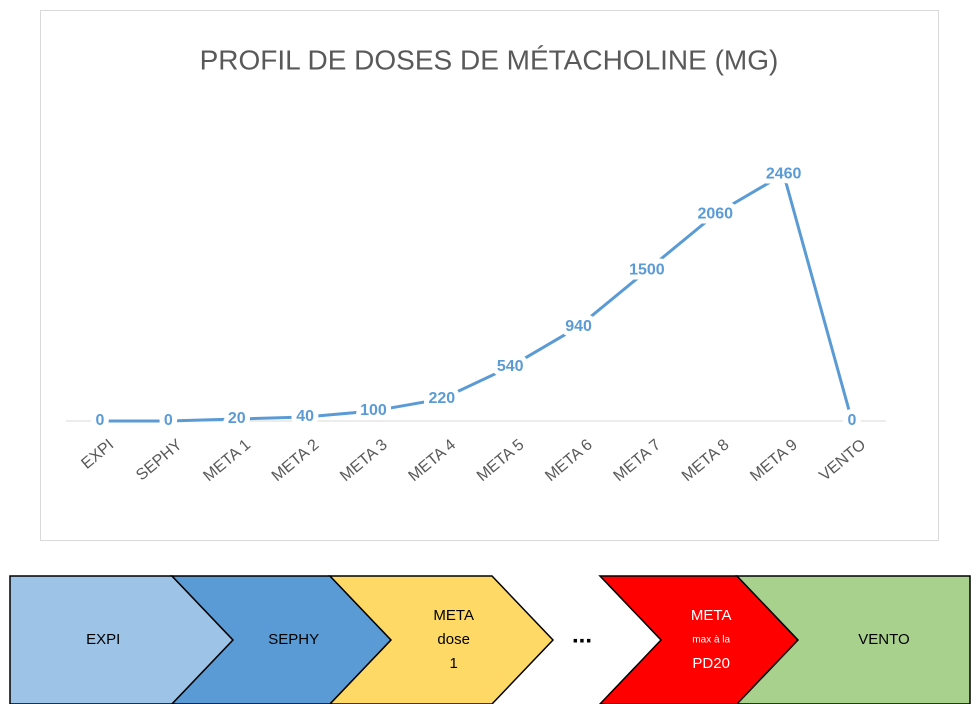 This screenshot has height=704, width=980. Describe the element at coordinates (489, 59) in the screenshot. I see `chart-title: PROFIL DE DOSES DE MÉTACHOLINE (MG)` at that location.